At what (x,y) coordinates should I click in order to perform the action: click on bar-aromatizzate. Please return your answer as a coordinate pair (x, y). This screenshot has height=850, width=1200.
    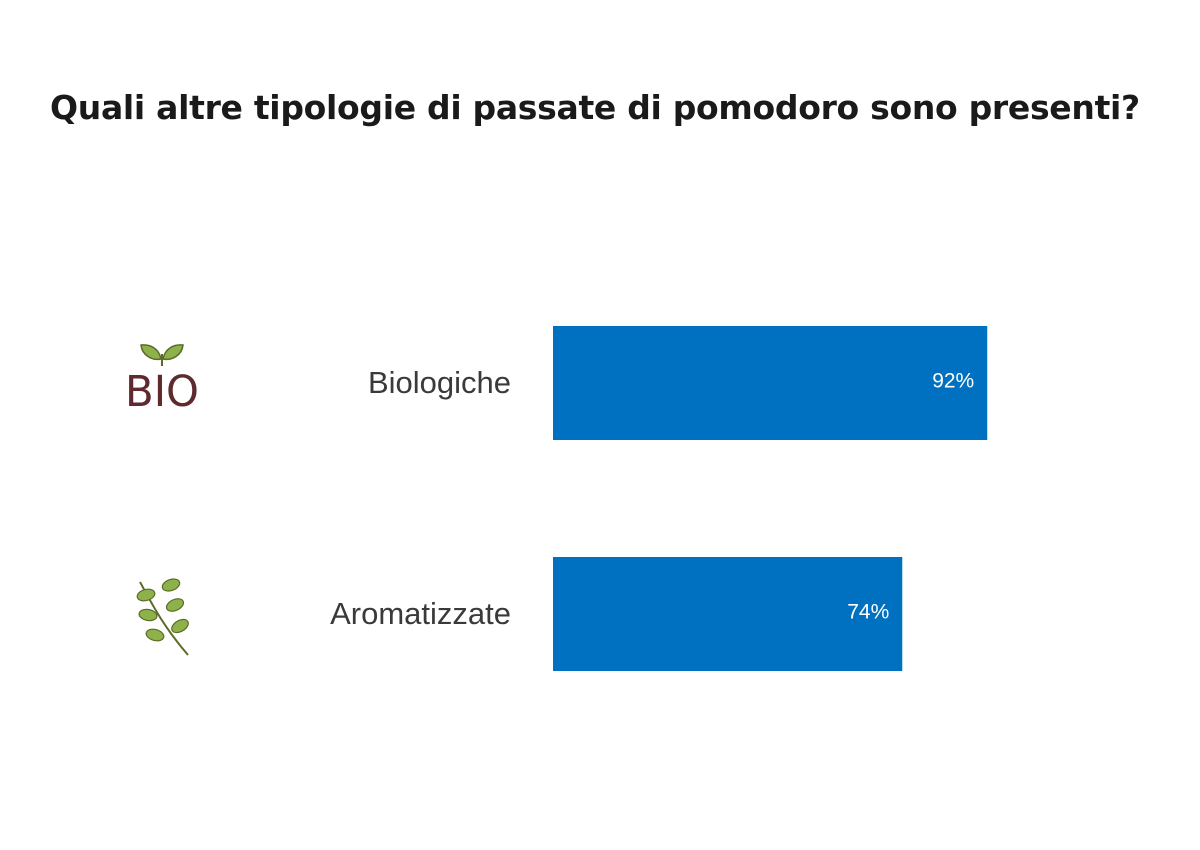
    Looking at the image, I should click on (728, 614).